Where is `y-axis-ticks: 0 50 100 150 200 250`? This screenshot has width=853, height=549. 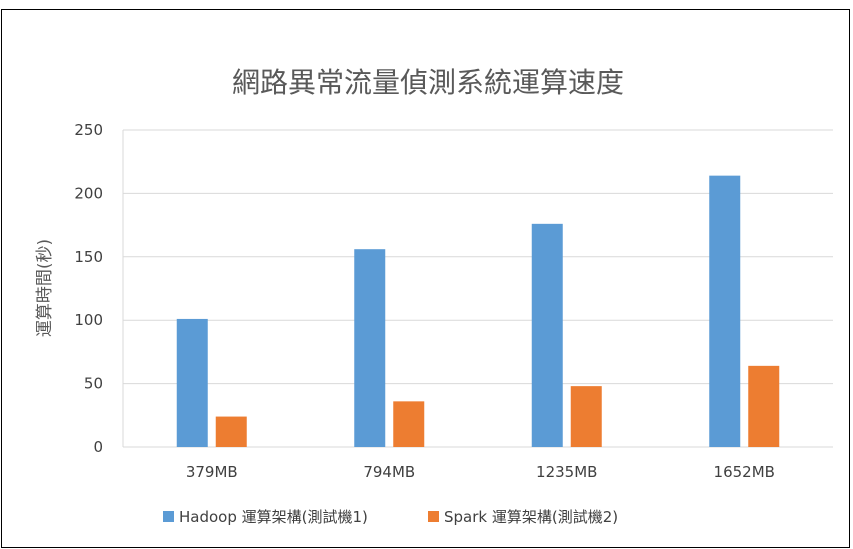 y-axis-ticks: 0 50 100 150 200 250 is located at coordinates (88, 288).